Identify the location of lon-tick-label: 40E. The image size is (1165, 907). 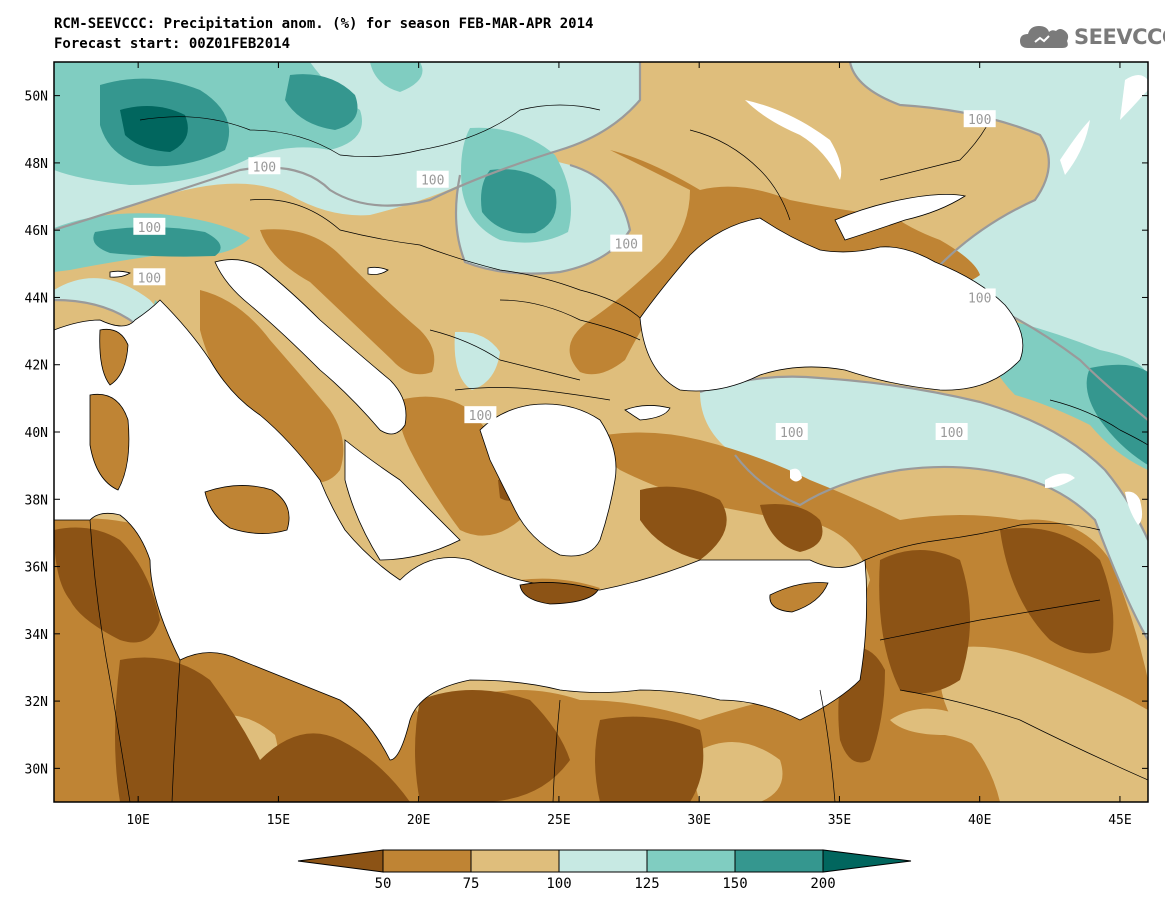
(979, 820).